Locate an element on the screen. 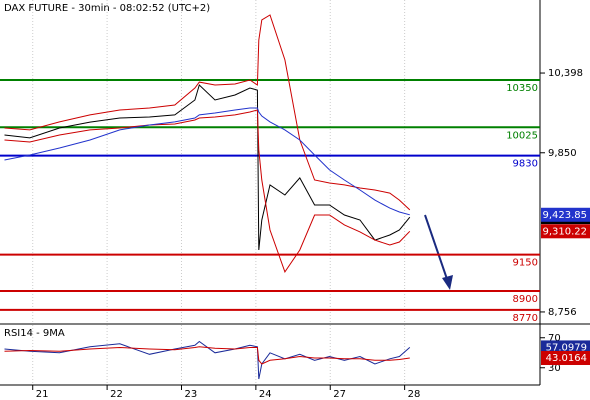 This screenshot has height=400, width=590. x-tick-label: 21 is located at coordinates (42, 394).